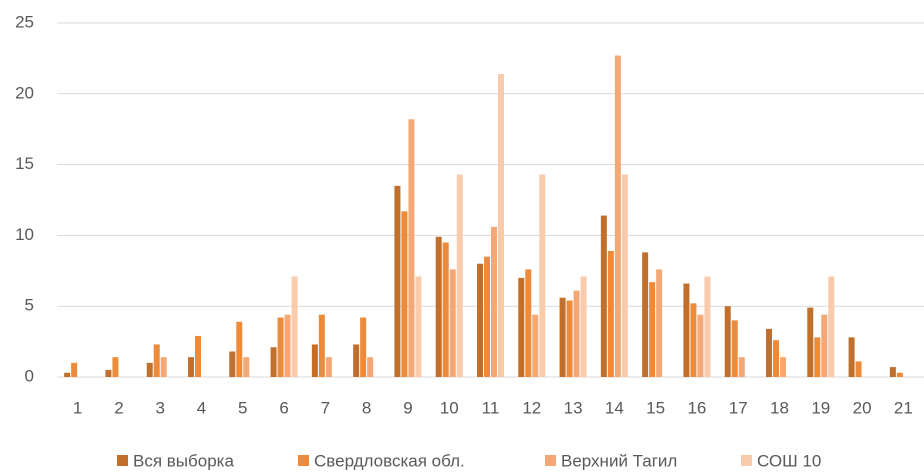 This screenshot has height=473, width=924. Describe the element at coordinates (696, 407) in the screenshot. I see `x-tick-label: 16` at that location.